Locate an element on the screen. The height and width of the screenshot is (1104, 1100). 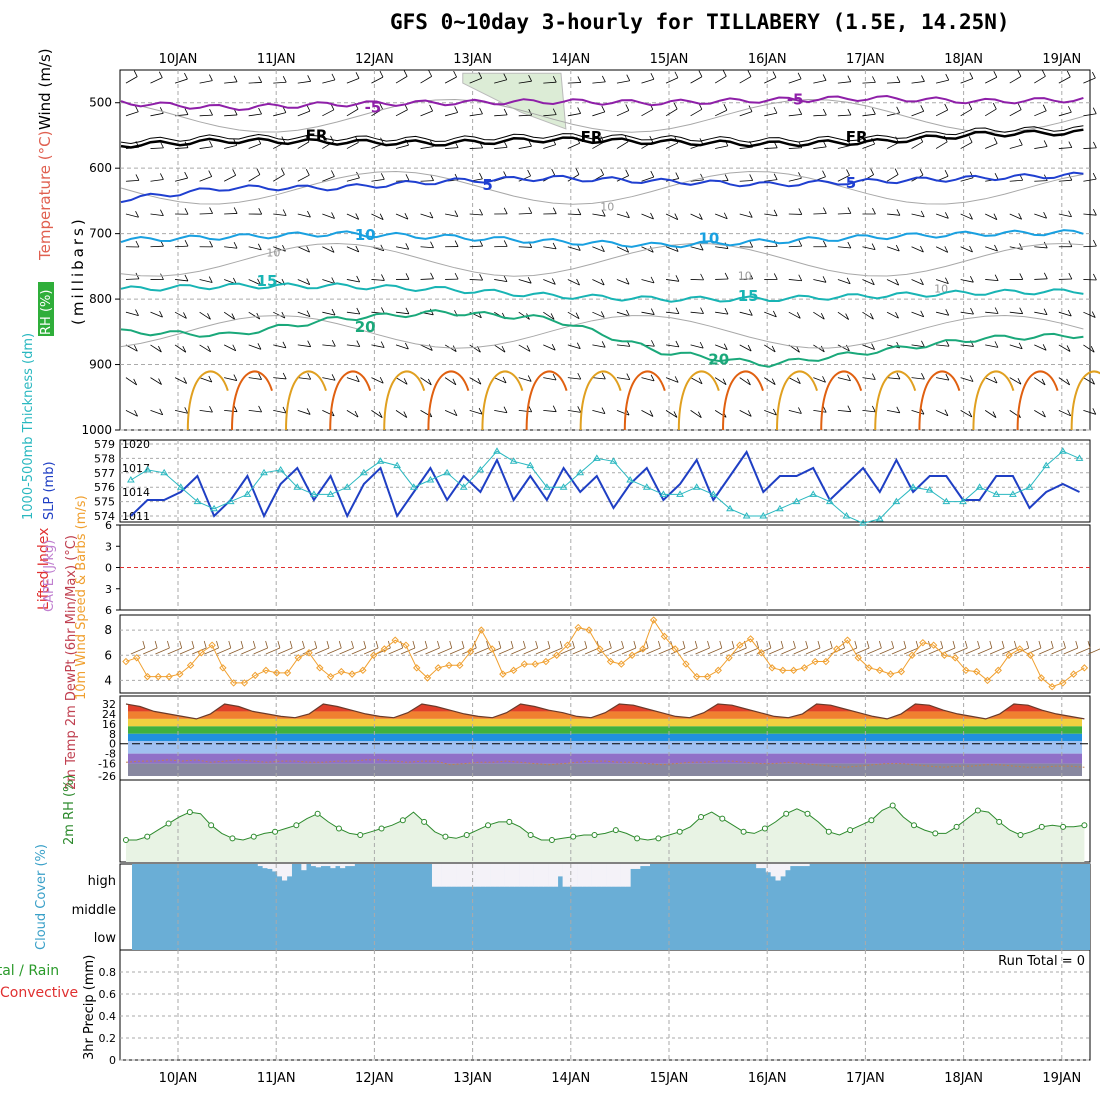
x-tick-label-bottom: 12JAN is located at coordinates (374, 1078).